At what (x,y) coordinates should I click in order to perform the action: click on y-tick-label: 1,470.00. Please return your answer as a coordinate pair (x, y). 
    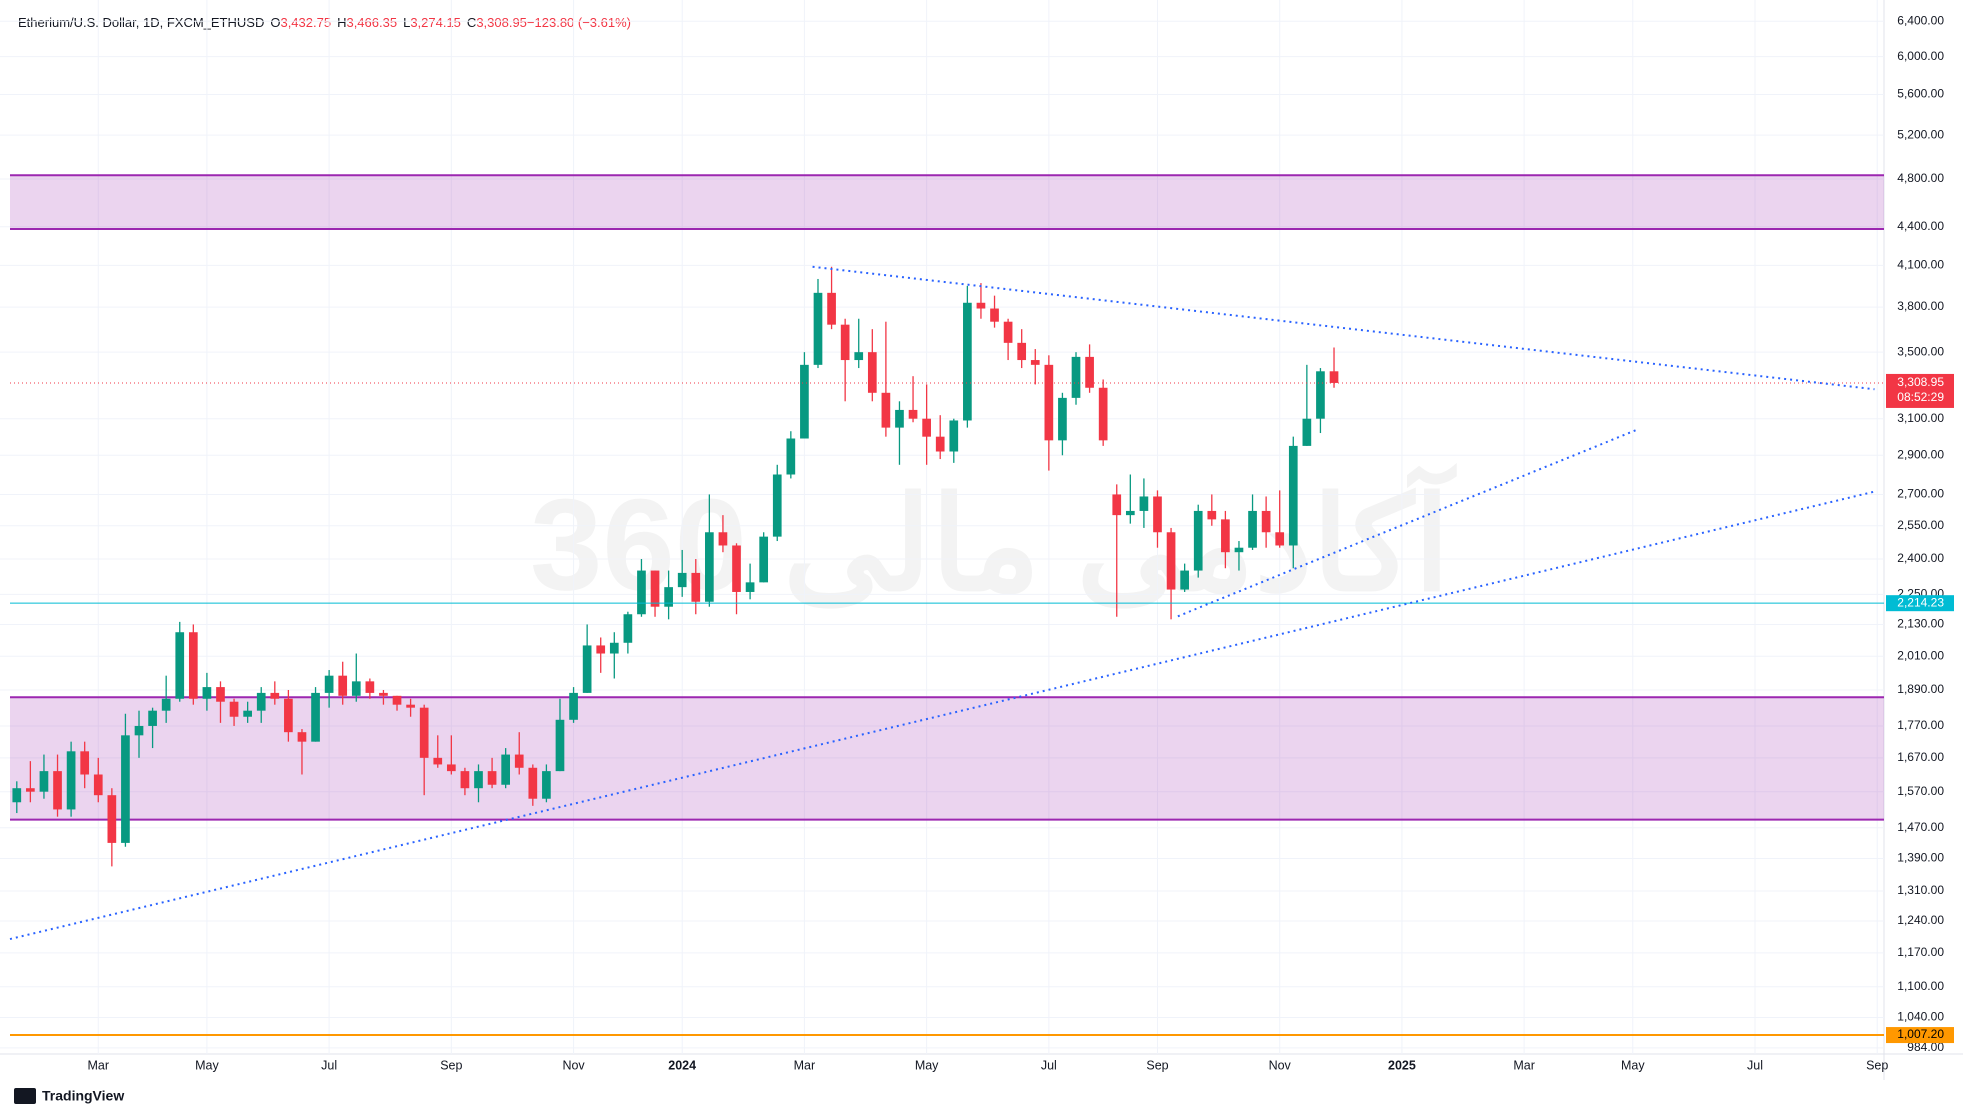
    Looking at the image, I should click on (1920, 827).